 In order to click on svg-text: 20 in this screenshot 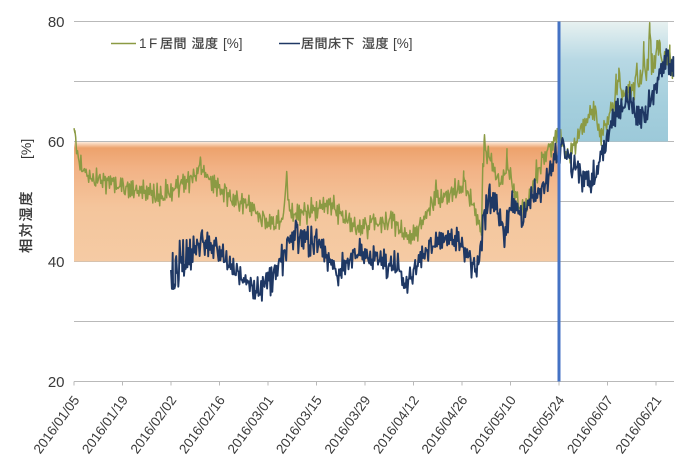, I will do `click(56, 382)`.